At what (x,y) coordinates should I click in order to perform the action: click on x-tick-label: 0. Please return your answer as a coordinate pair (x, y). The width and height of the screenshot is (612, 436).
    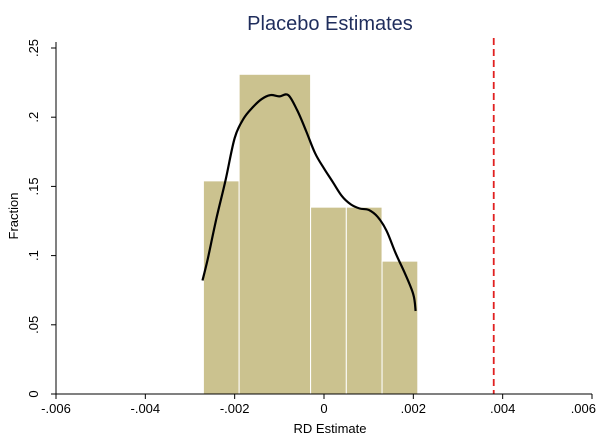
    Looking at the image, I should click on (323, 408).